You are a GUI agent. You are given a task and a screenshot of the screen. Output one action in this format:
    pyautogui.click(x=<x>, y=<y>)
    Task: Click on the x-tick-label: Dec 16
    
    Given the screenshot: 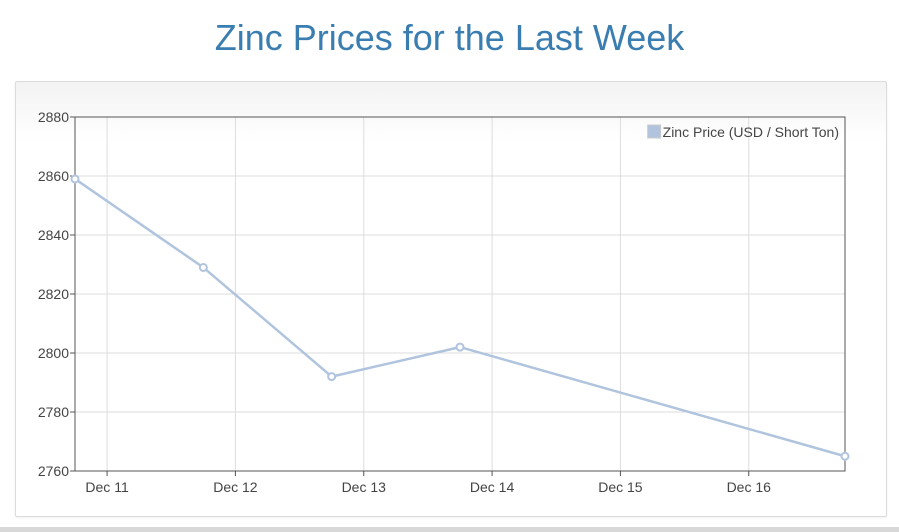 What is the action you would take?
    pyautogui.click(x=749, y=487)
    